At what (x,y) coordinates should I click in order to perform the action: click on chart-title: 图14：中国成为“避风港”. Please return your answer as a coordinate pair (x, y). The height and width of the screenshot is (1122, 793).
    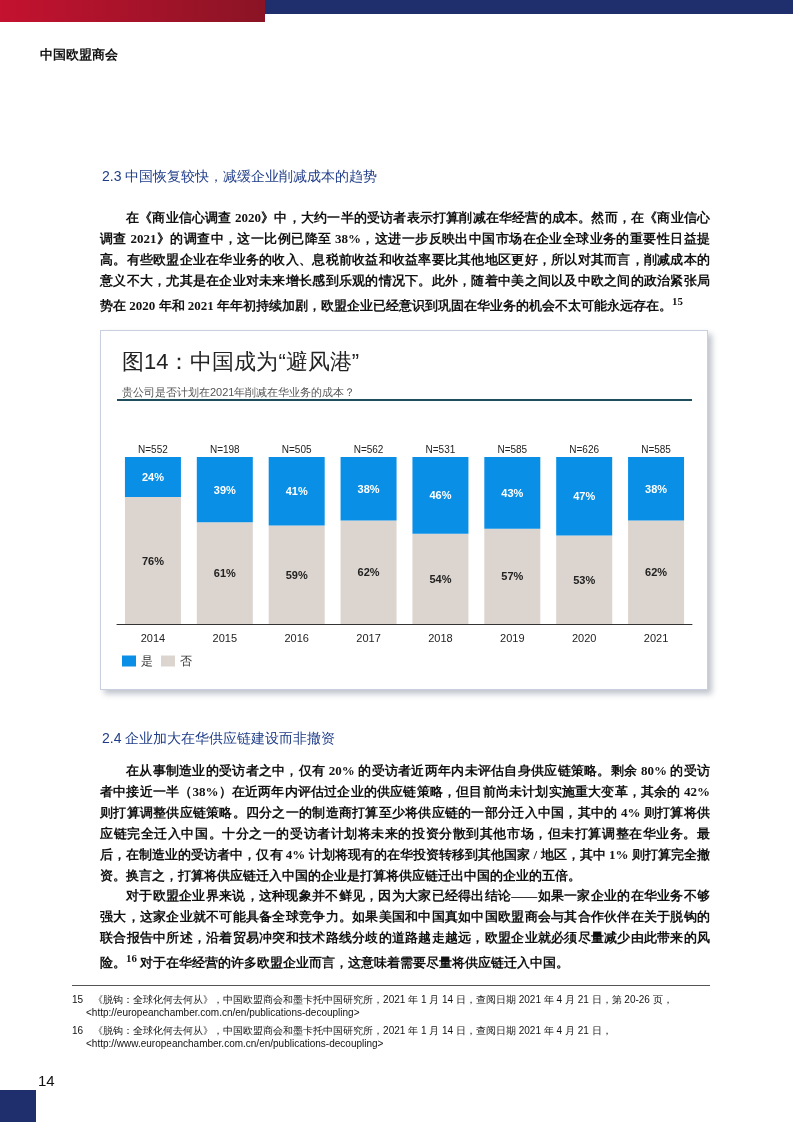
    Looking at the image, I should click on (241, 361).